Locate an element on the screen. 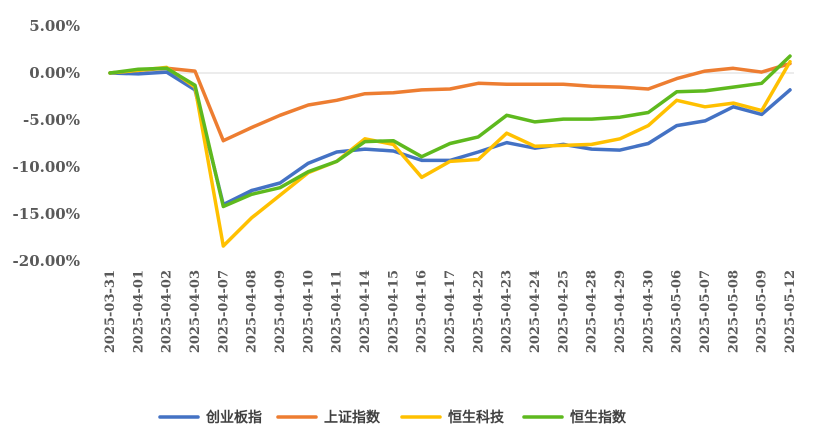 The height and width of the screenshot is (445, 824). y-tick-label: -15.00% is located at coordinates (46, 214).